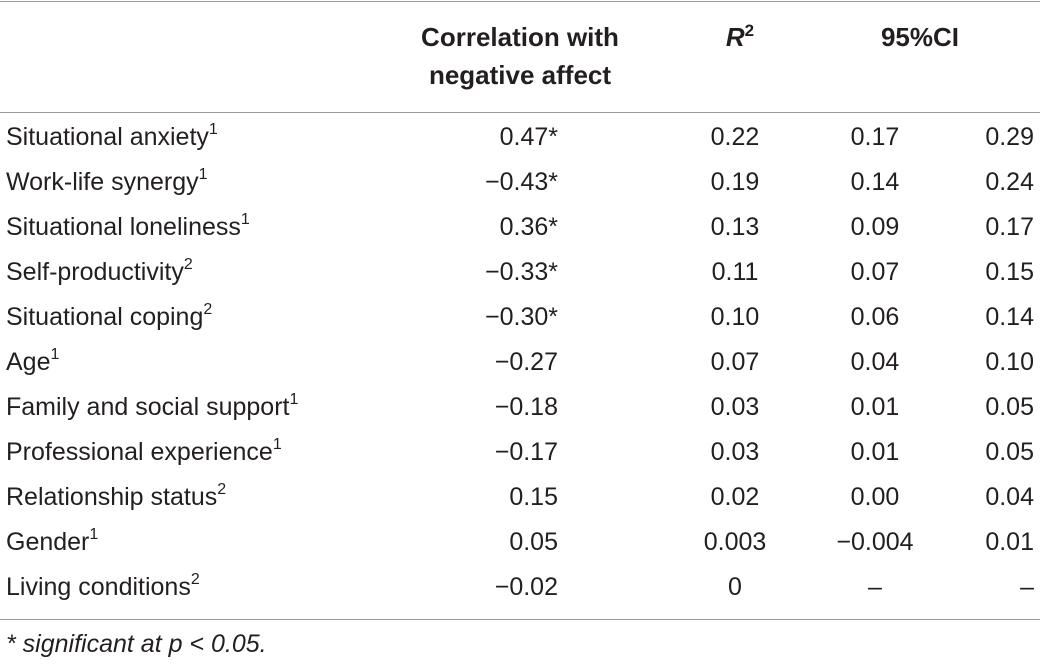 This screenshot has width=1040, height=666. I want to click on table-row: Self-productivity2 −0.33* 0.11 0.07 0.15, so click(520, 272).